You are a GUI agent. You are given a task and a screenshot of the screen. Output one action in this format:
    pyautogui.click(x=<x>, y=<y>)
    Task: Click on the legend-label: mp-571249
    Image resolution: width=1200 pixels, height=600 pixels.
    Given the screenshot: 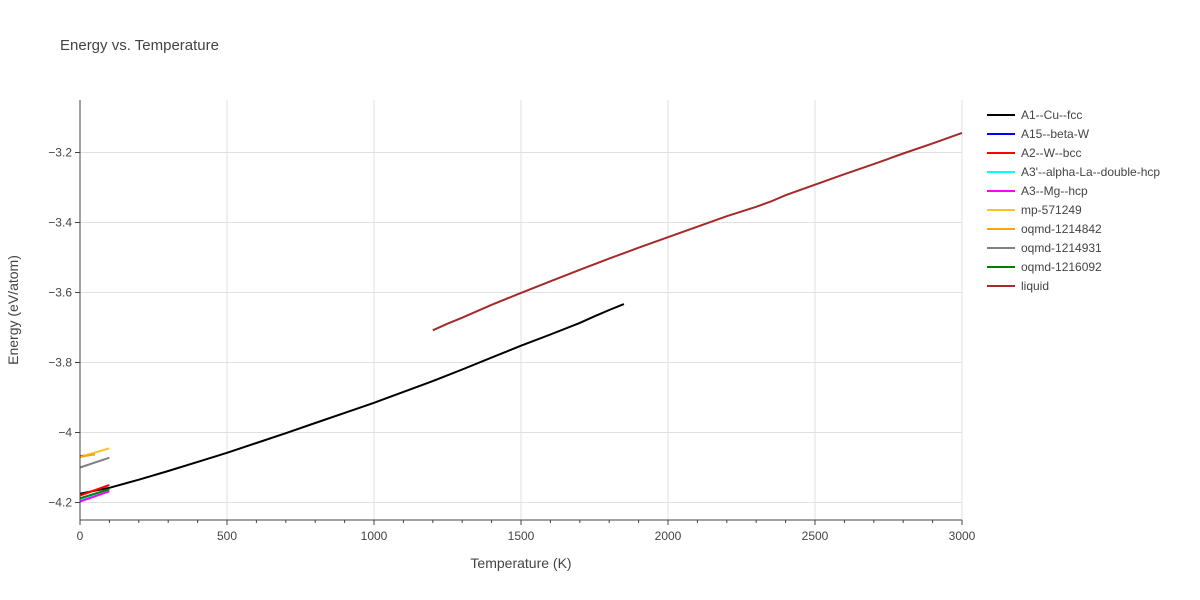 What is the action you would take?
    pyautogui.click(x=1051, y=210)
    